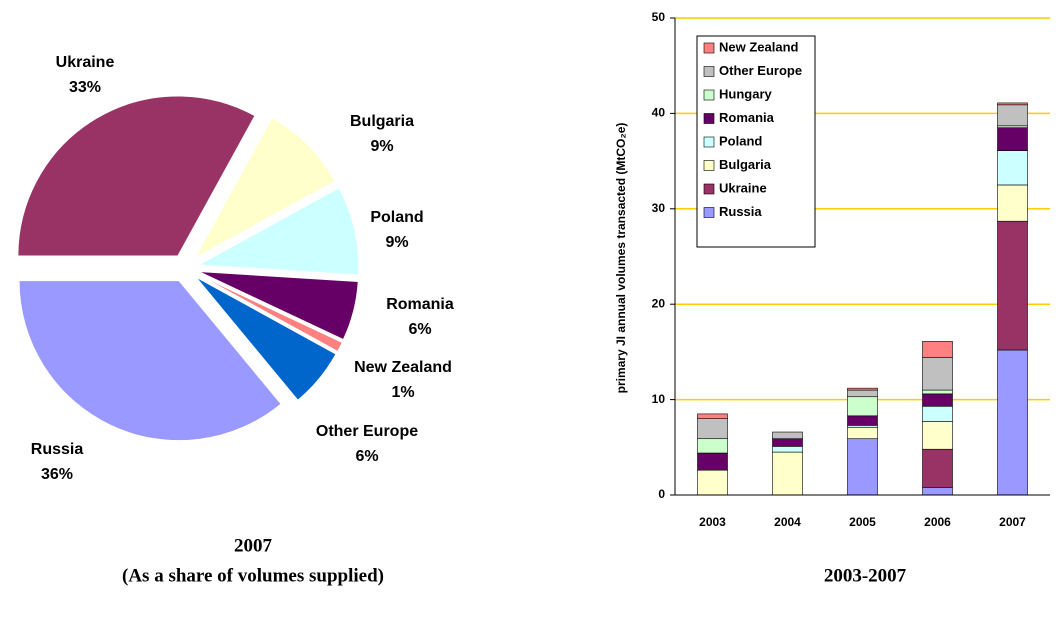  I want to click on y-tick-label: 10, so click(659, 399).